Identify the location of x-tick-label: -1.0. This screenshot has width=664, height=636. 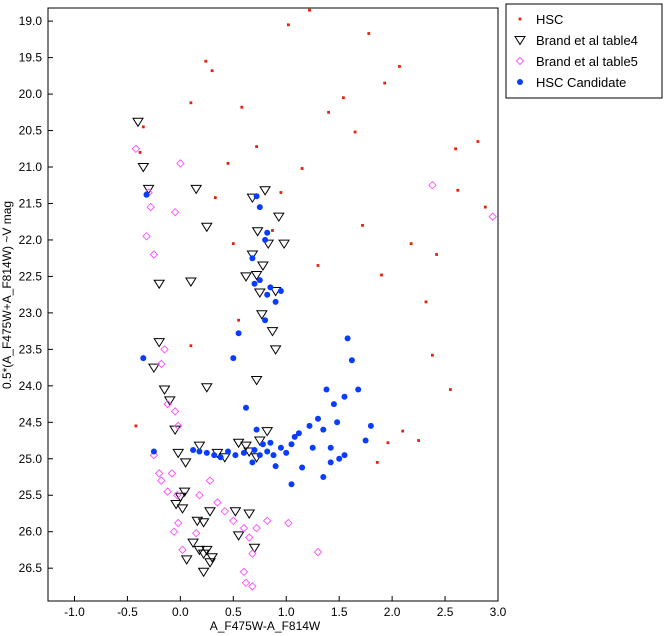
(74, 612).